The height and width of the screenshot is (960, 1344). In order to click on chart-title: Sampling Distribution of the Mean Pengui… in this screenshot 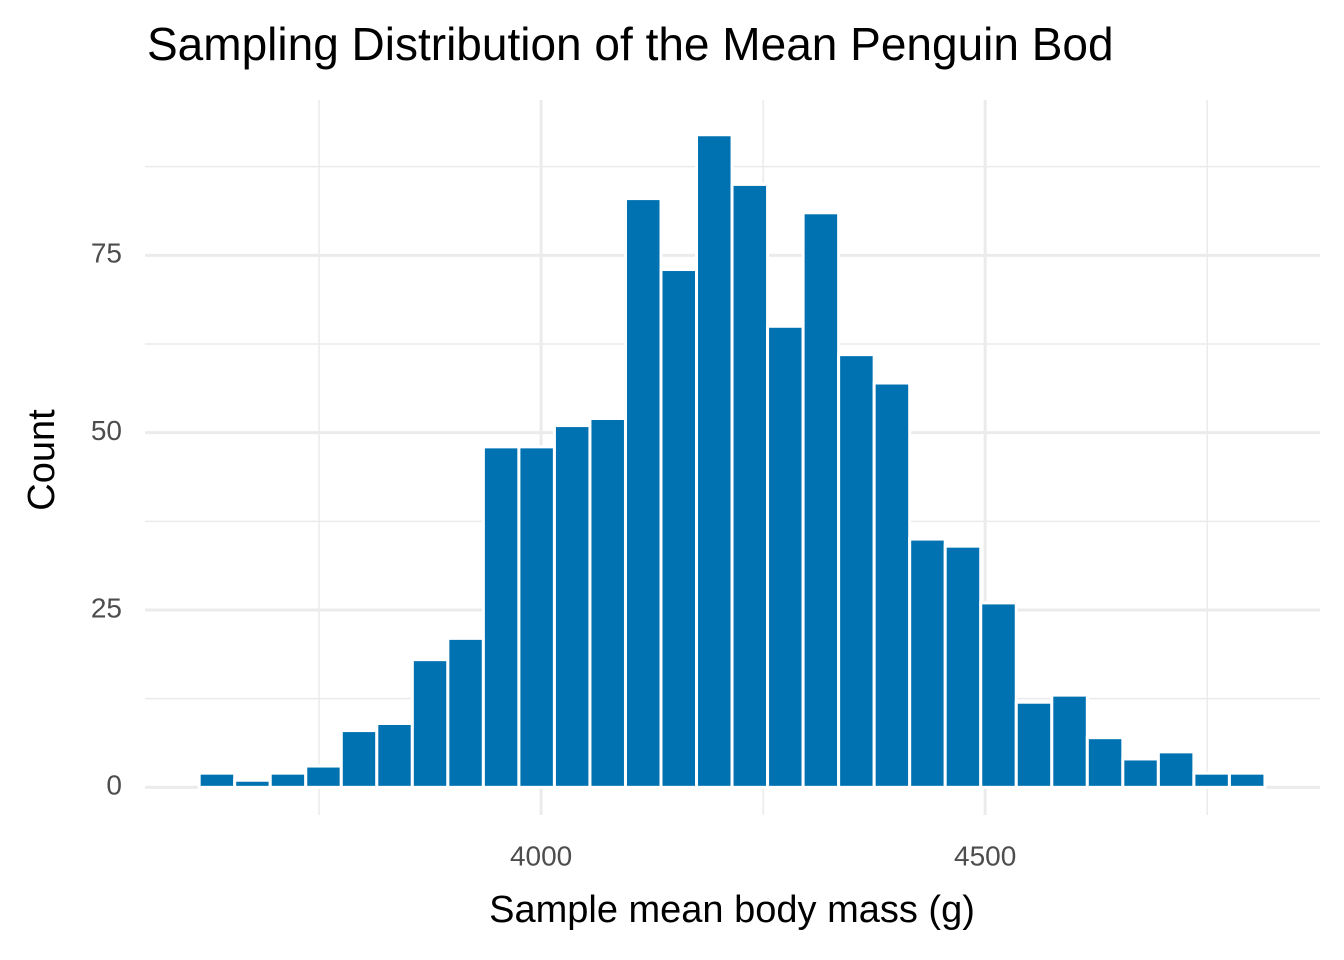, I will do `click(630, 44)`.